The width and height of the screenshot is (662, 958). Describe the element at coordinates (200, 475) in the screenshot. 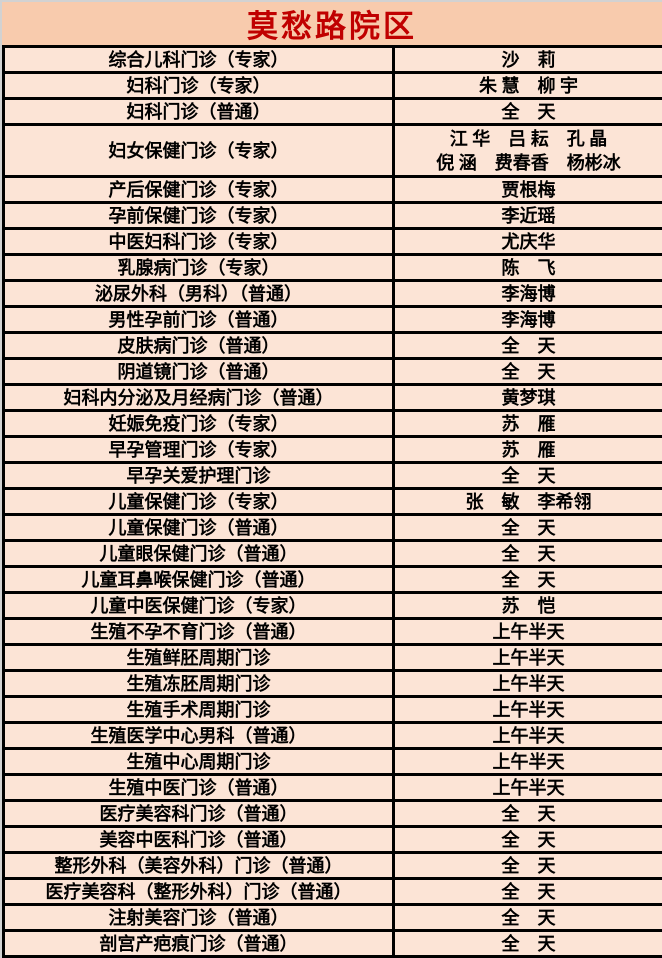

I see `clinic-name: 早孕关爱护理门诊` at that location.